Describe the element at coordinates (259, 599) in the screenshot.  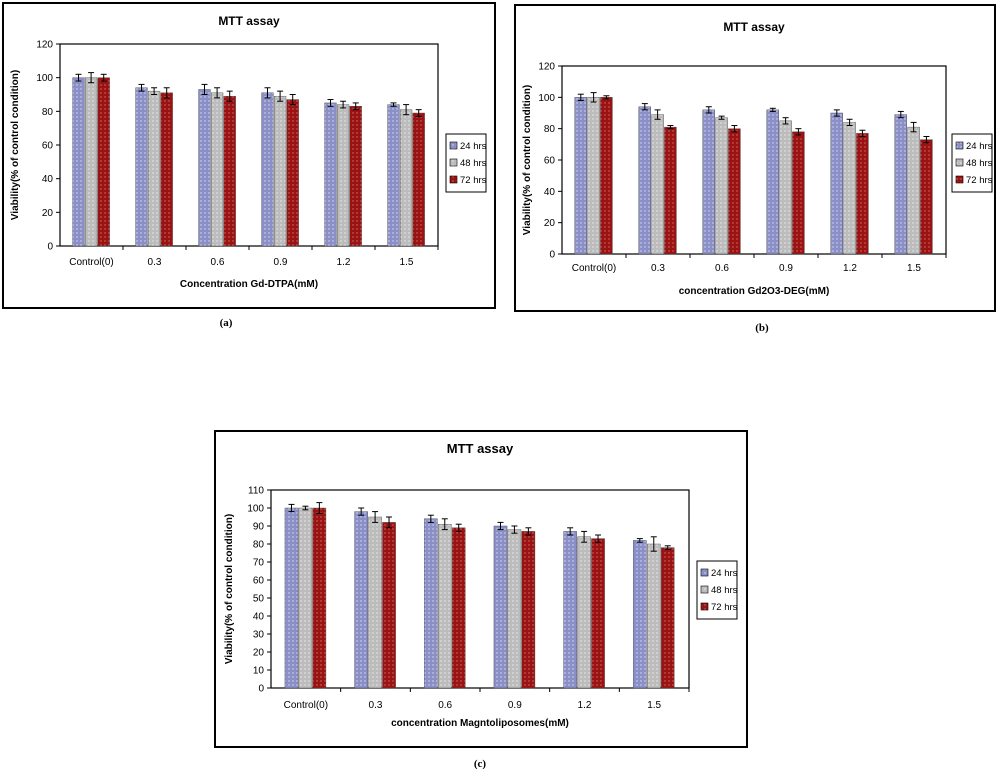
I see `y-tick-label: 50` at that location.